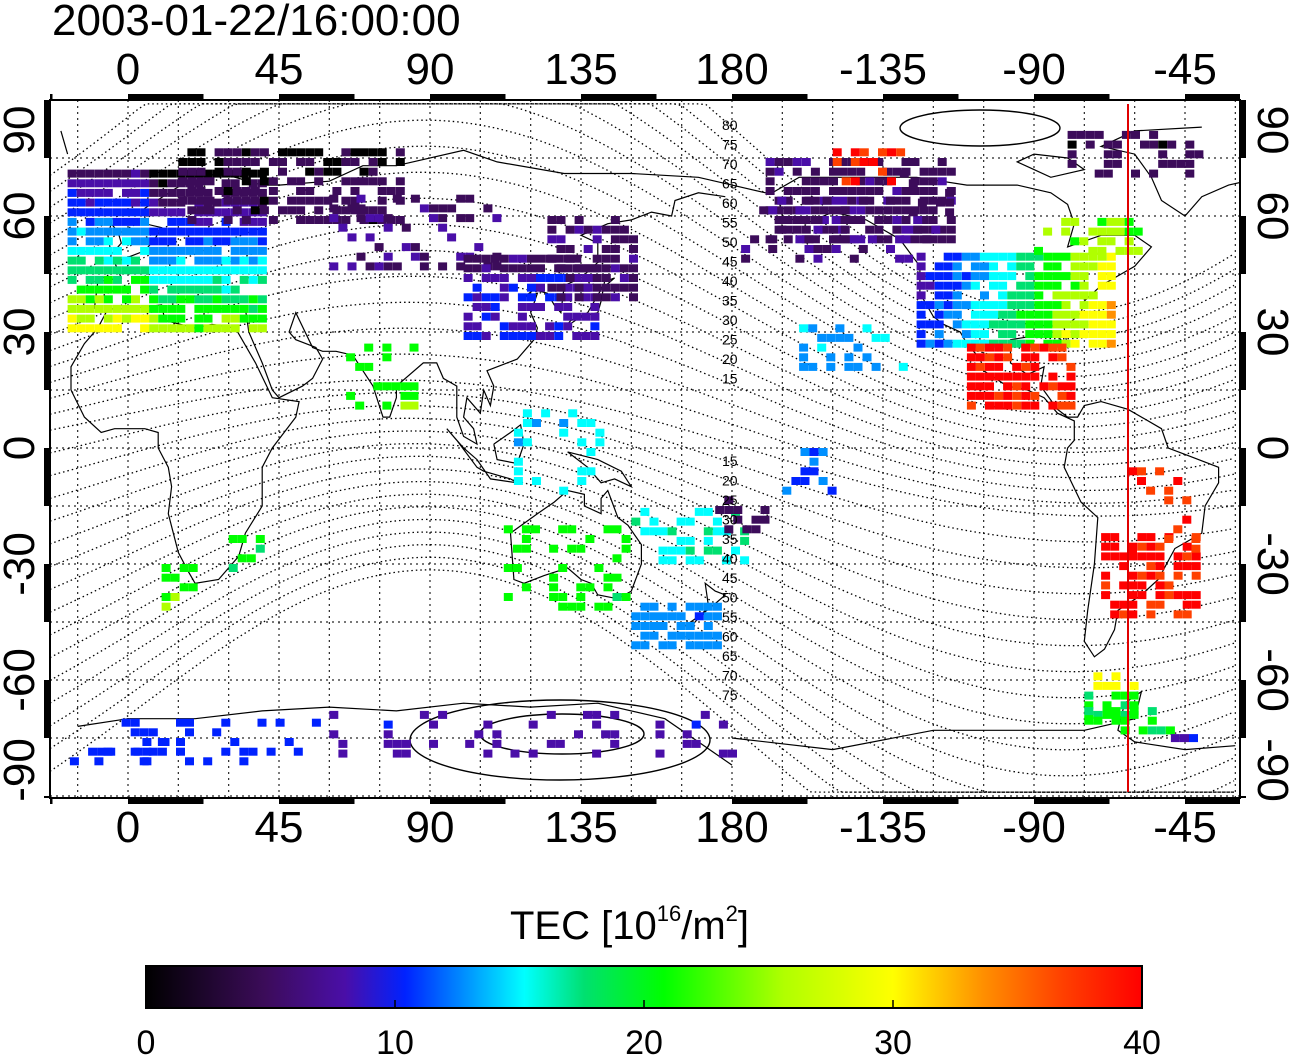  I want to click on right-lat-label: 60, so click(1270, 216).